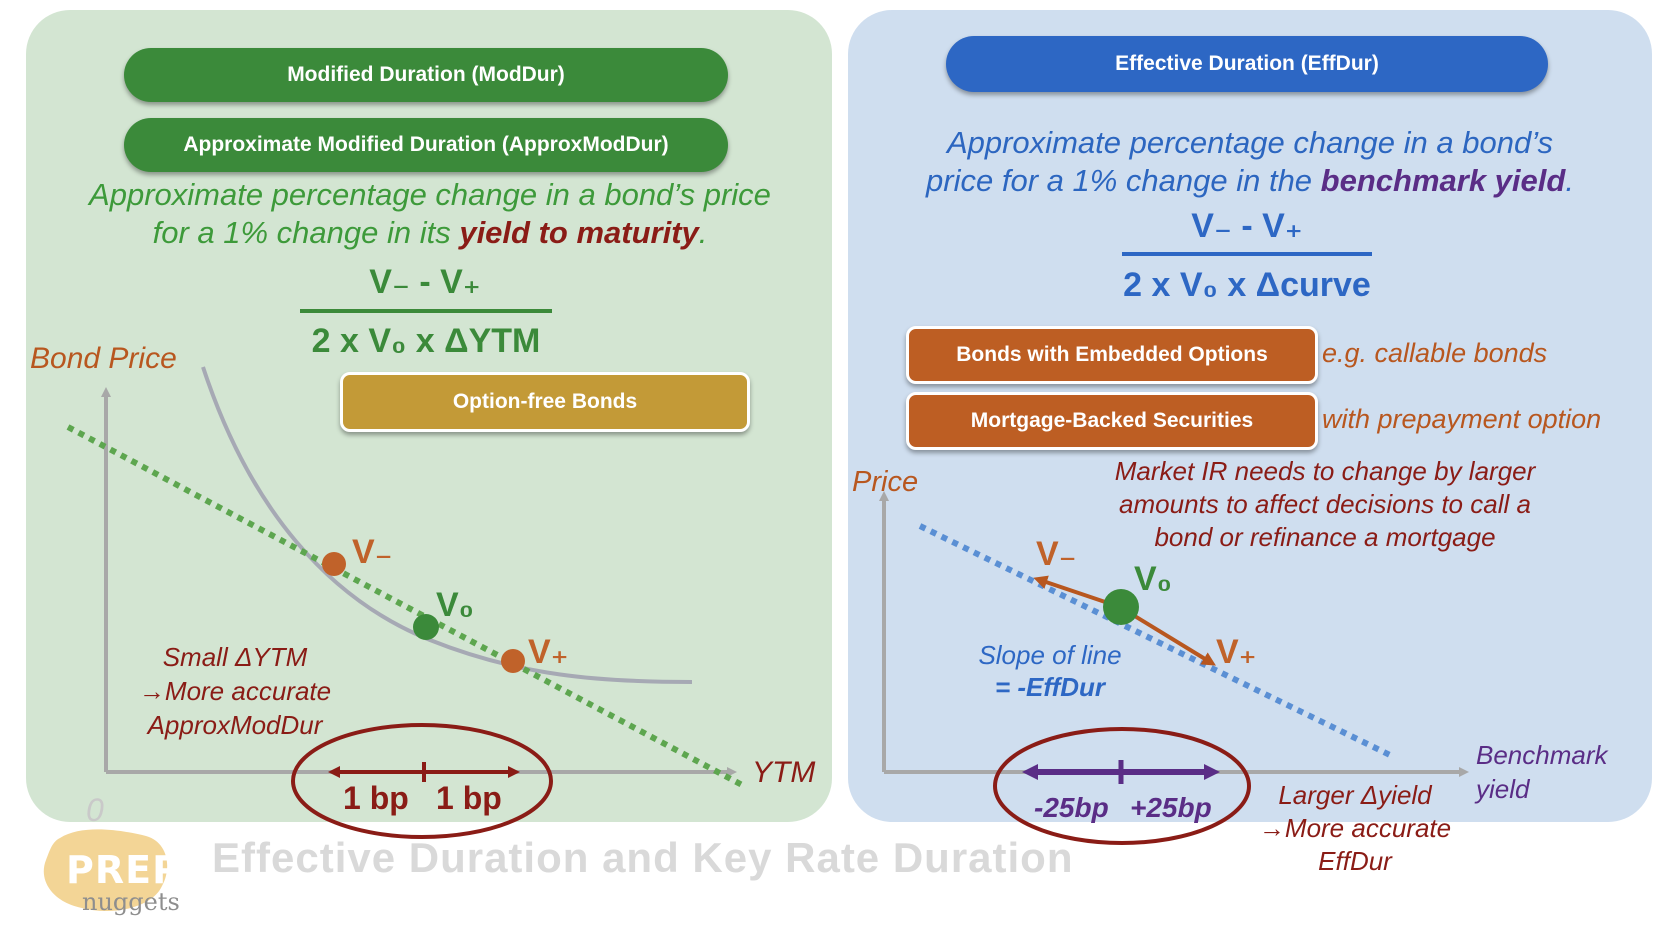 The image size is (1664, 928). Describe the element at coordinates (1355, 828) in the screenshot. I see `larger-yield-note-line2: →More accurate` at that location.